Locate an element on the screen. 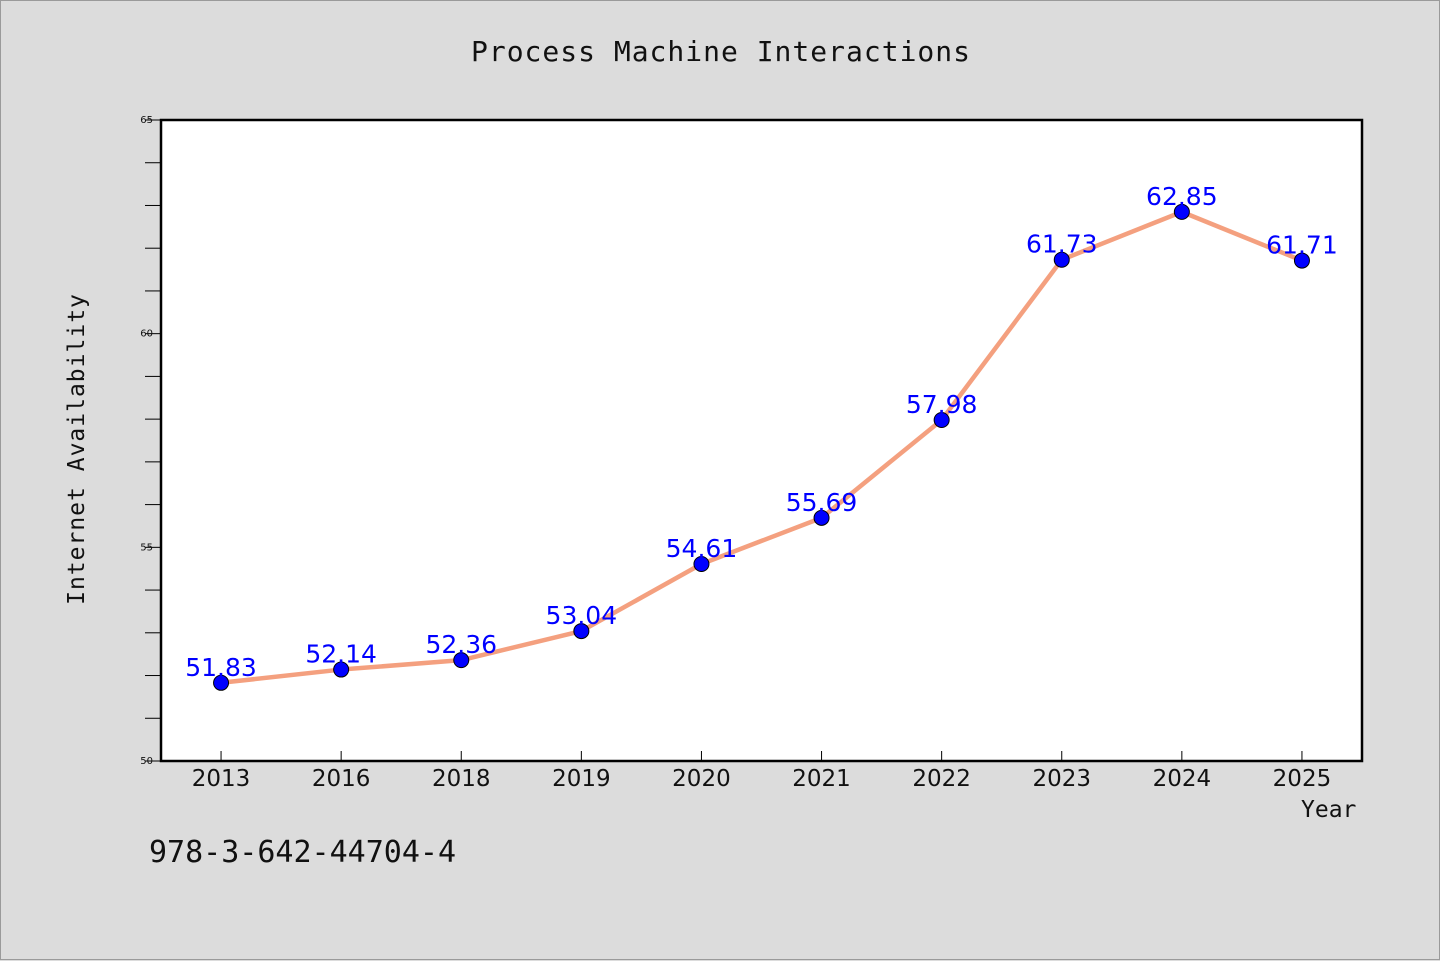  data-label: 51.83 is located at coordinates (221, 667).